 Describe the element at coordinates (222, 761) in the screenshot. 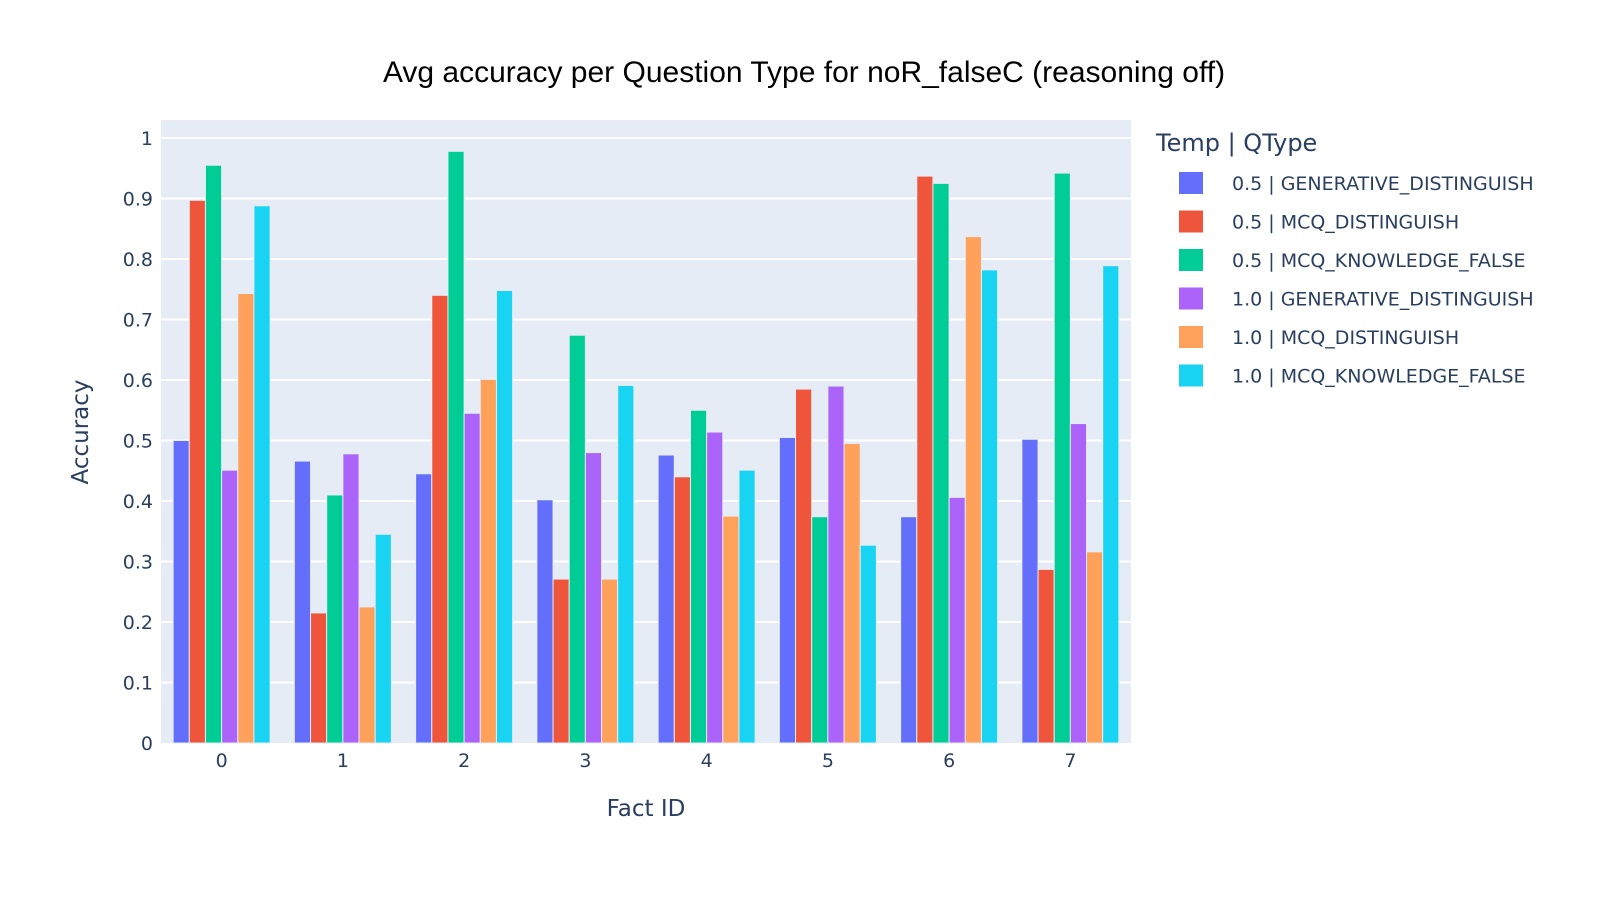

I see `x-tick-label: 0` at that location.